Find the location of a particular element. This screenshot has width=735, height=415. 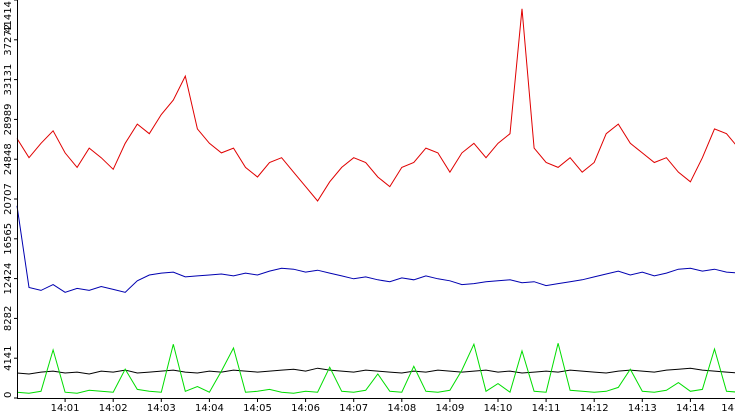

x-tick-label: 14:07 is located at coordinates (353, 408).